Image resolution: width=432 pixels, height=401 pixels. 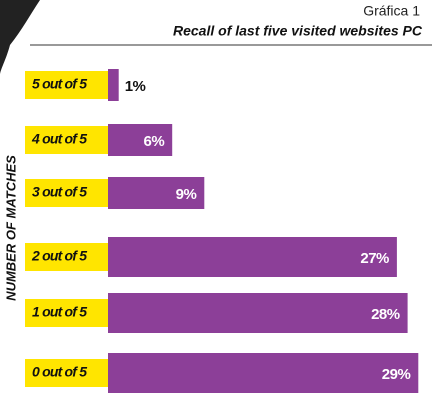 I want to click on value-label: 29%, so click(x=396, y=374).